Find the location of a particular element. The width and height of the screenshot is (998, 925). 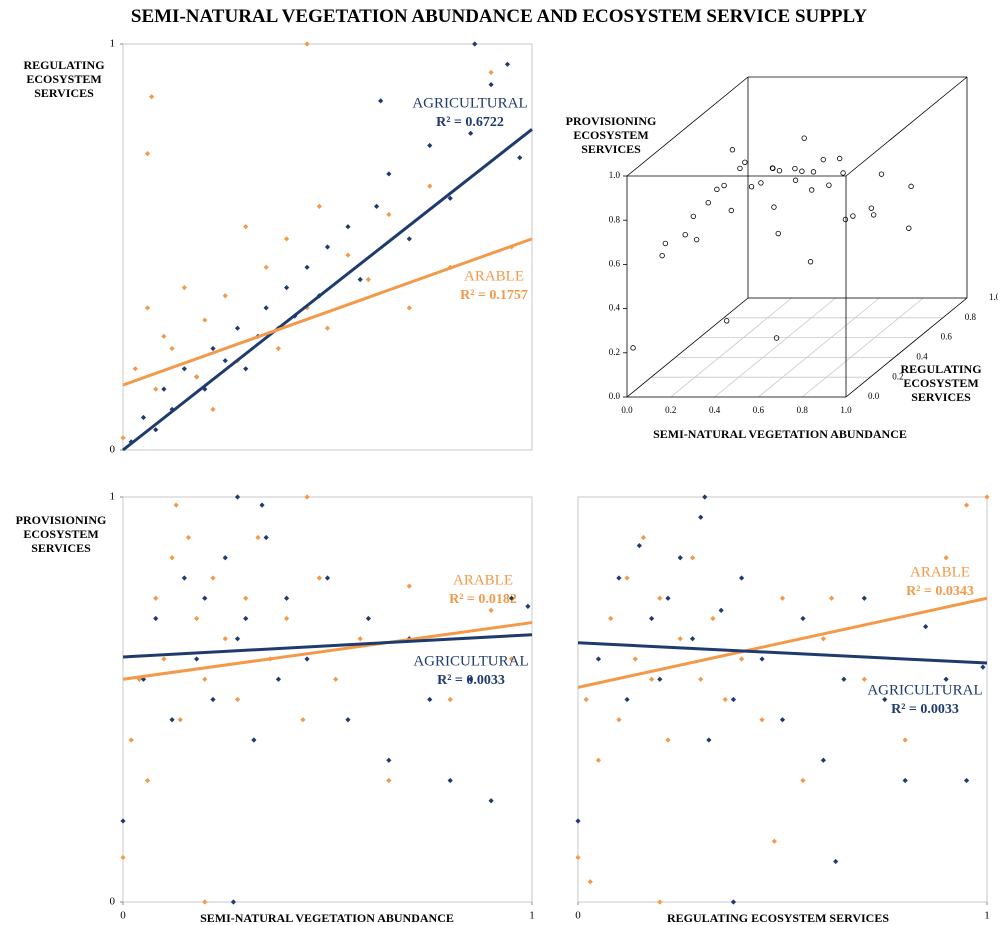

r2-label: R² = 0.1757 is located at coordinates (494, 295).